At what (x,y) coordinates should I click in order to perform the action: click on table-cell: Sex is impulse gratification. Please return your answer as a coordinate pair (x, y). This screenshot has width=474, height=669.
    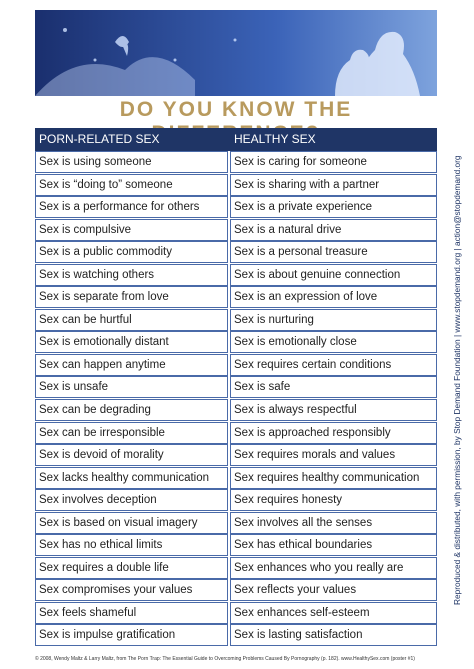
    Looking at the image, I should click on (131, 635).